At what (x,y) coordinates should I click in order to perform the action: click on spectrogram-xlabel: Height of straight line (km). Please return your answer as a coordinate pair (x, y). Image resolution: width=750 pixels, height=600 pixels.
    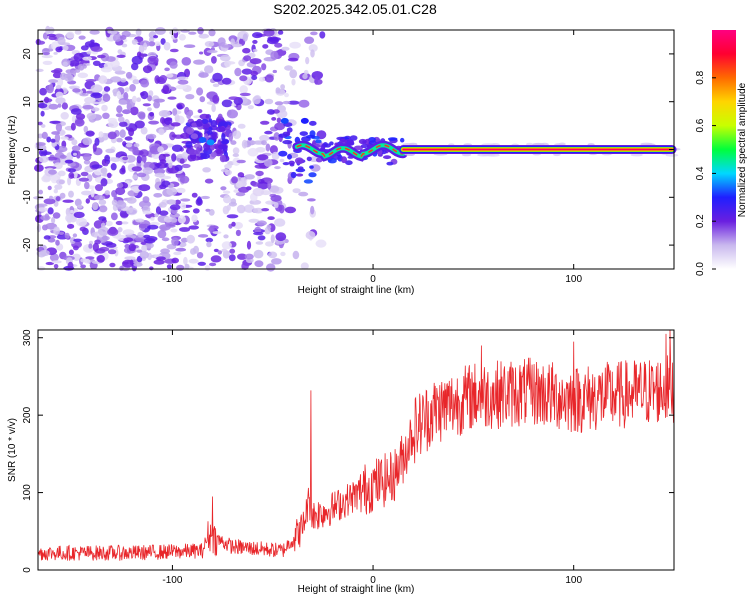
    Looking at the image, I should click on (356, 290).